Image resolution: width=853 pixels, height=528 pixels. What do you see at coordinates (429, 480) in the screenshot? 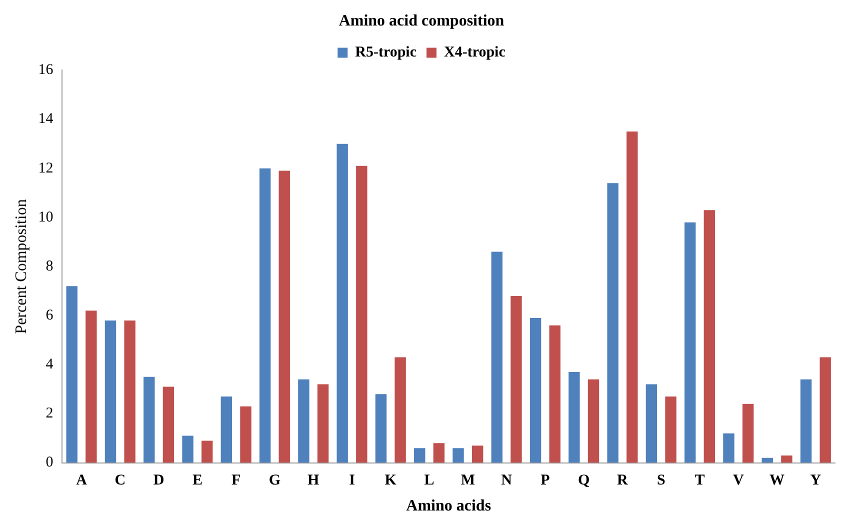
I see `x-tick-label: L` at bounding box center [429, 480].